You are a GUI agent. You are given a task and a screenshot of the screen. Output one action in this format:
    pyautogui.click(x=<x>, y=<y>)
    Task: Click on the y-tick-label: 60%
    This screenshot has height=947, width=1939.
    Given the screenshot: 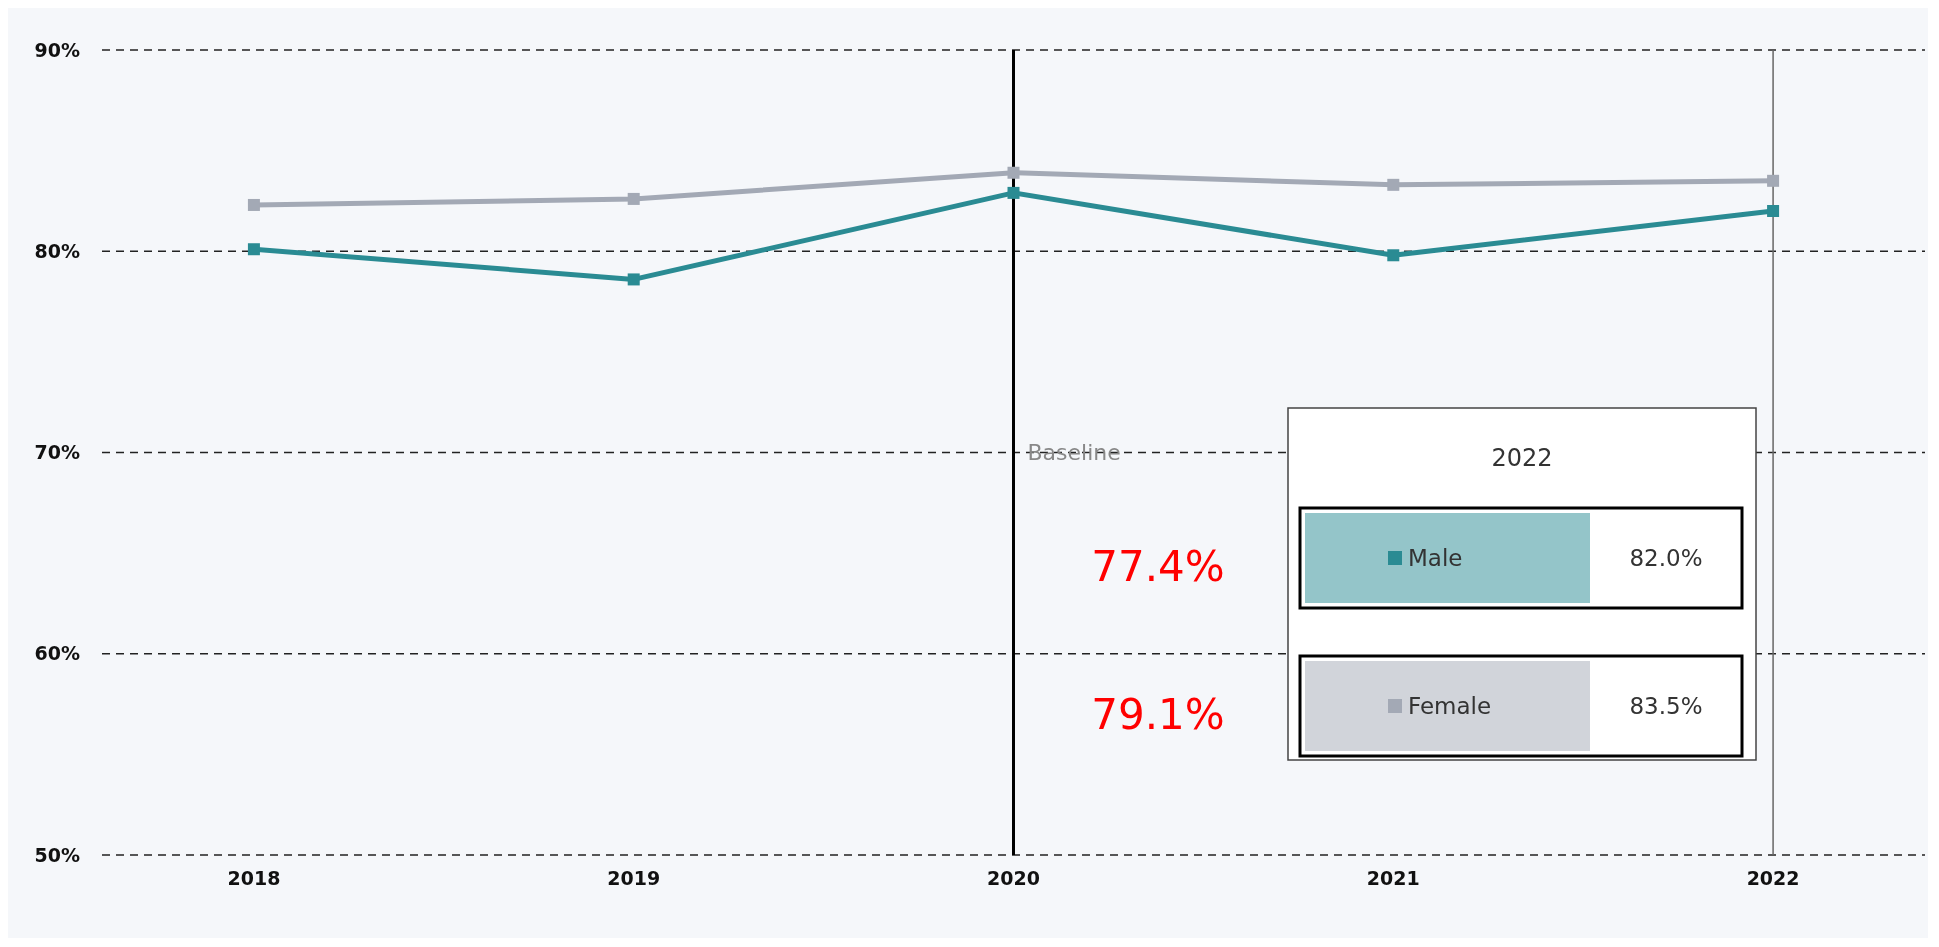 What is the action you would take?
    pyautogui.click(x=57, y=653)
    